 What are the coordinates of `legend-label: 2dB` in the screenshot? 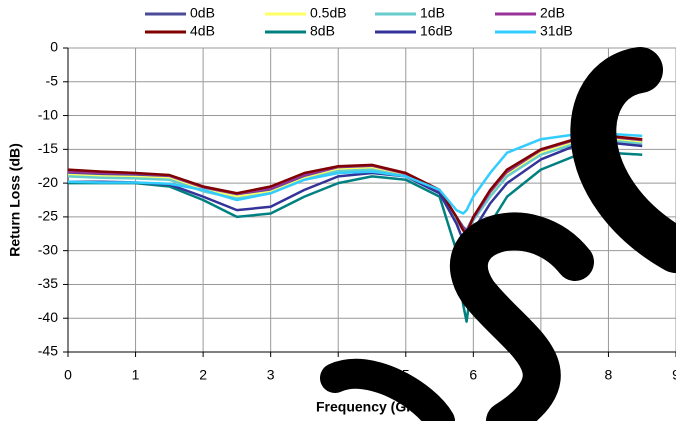 It's located at (552, 13).